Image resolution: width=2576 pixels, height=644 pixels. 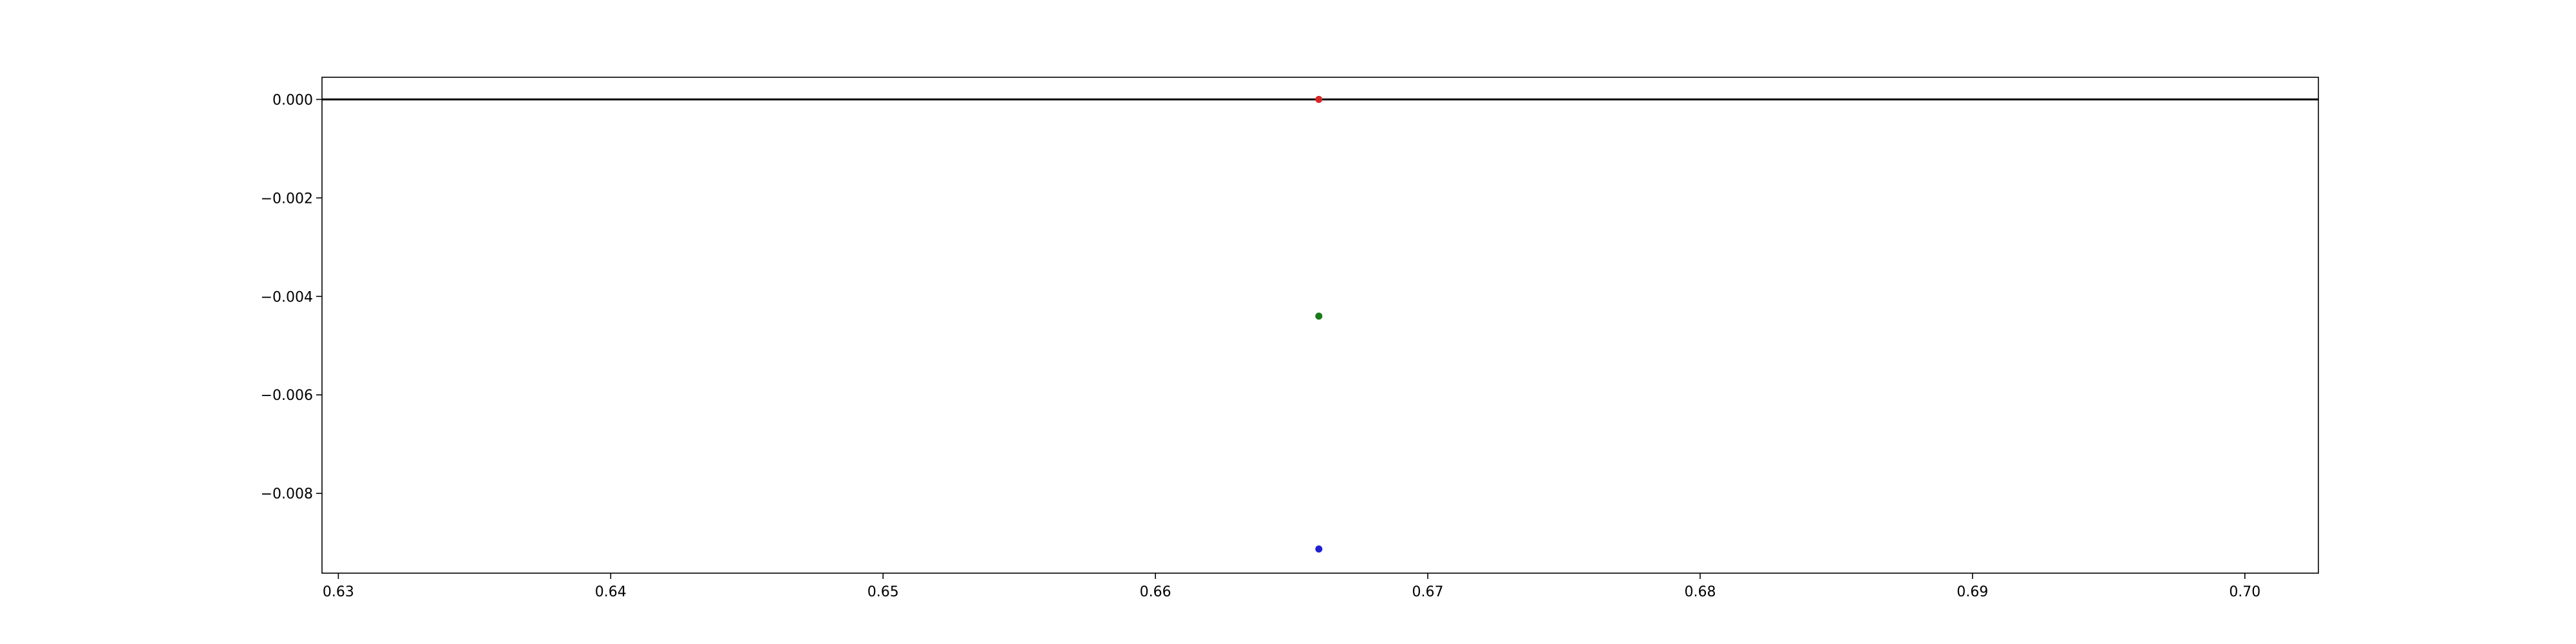 What do you see at coordinates (338, 592) in the screenshot?
I see `x-tick-label: 0.63` at bounding box center [338, 592].